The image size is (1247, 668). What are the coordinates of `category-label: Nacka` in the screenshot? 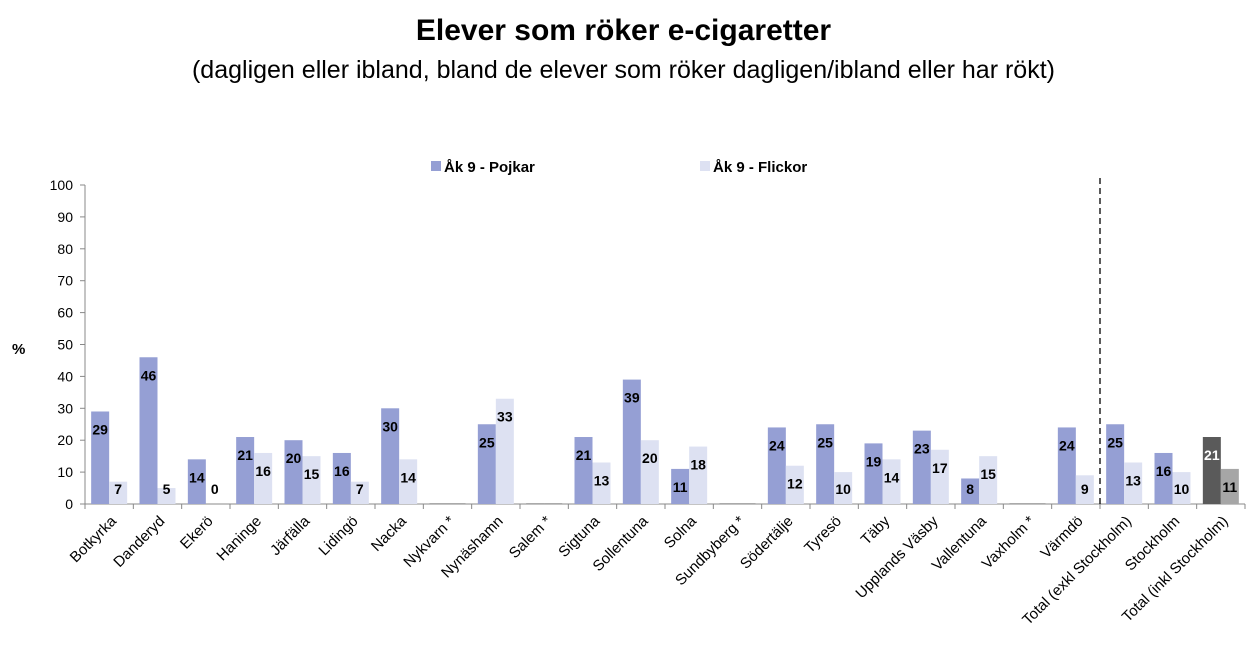 It's located at (389, 533).